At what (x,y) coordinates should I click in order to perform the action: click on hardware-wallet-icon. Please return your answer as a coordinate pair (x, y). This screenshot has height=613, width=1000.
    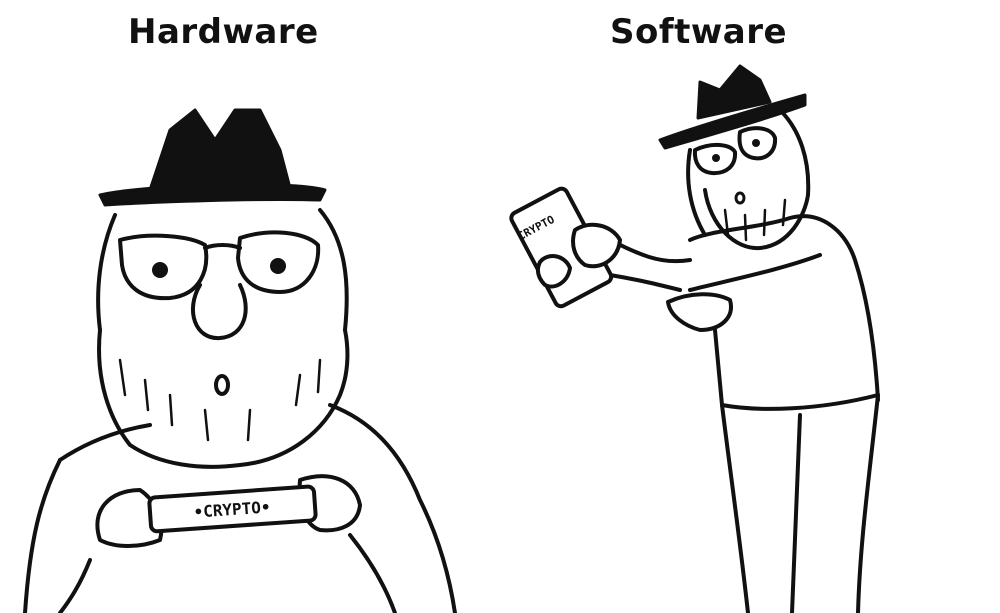
    Looking at the image, I should click on (232, 509).